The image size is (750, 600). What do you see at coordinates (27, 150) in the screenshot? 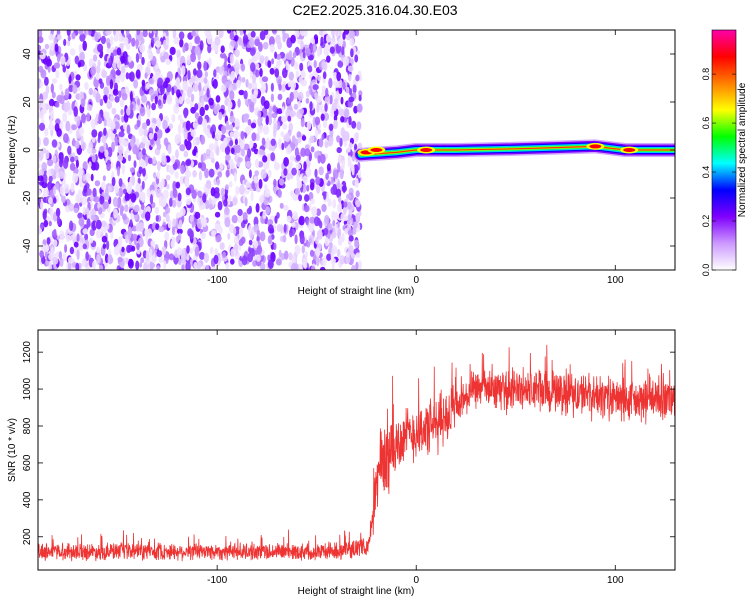
I see `y-tick-label: 0` at bounding box center [27, 150].